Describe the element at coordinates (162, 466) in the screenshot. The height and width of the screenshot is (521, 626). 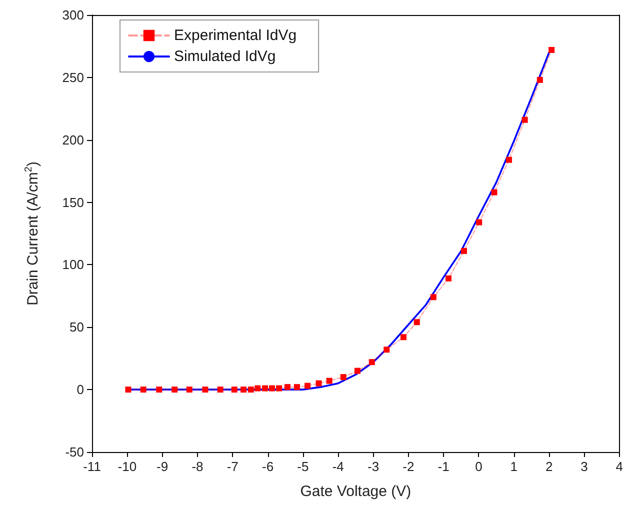
I see `x-tick-label: -9` at that location.